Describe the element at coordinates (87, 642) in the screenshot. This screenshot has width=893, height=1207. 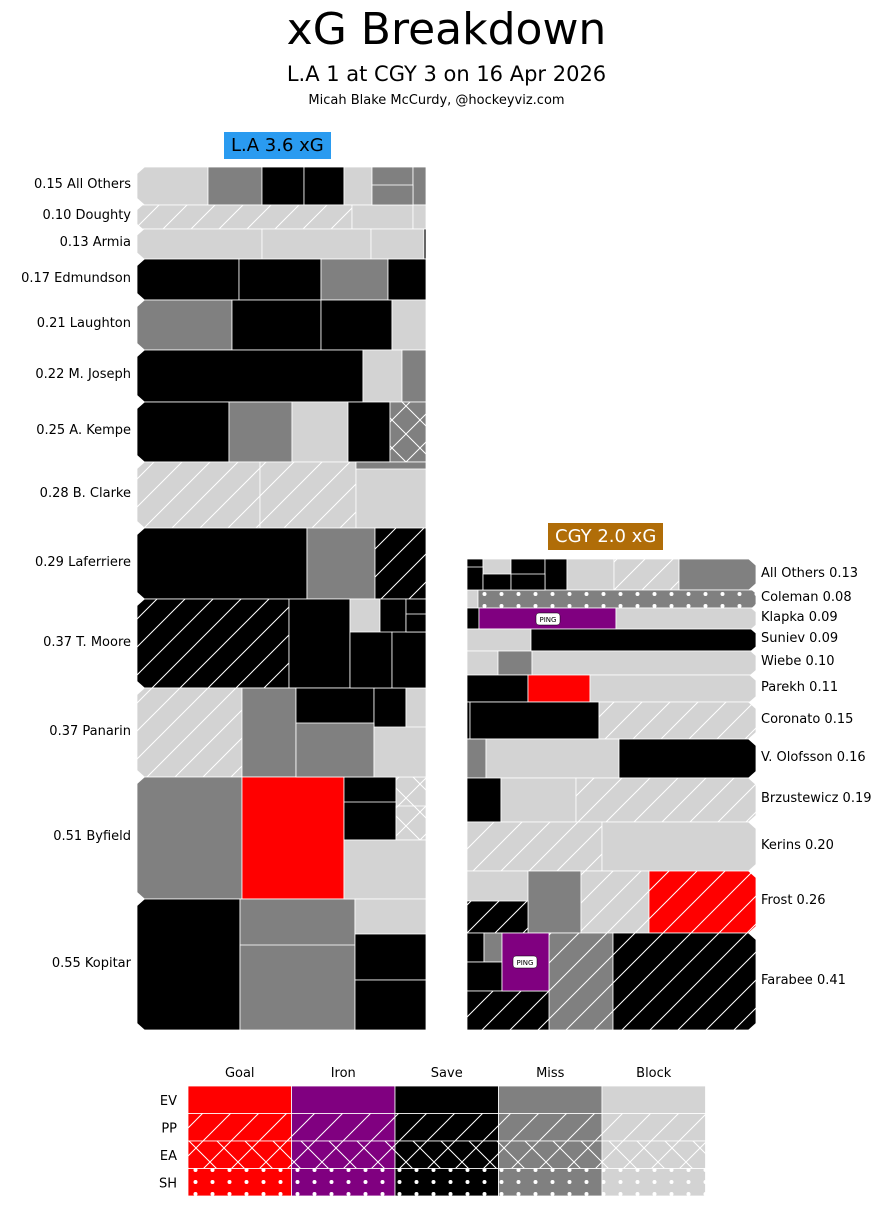
I see `la-player-label-t-moore: 0.37 T. Moore` at that location.